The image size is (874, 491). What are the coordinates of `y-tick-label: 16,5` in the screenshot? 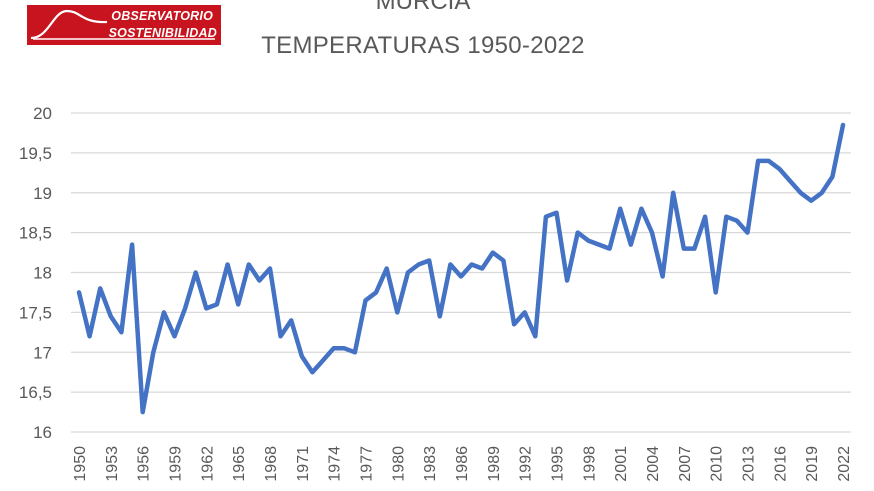 It's located at (35, 392).